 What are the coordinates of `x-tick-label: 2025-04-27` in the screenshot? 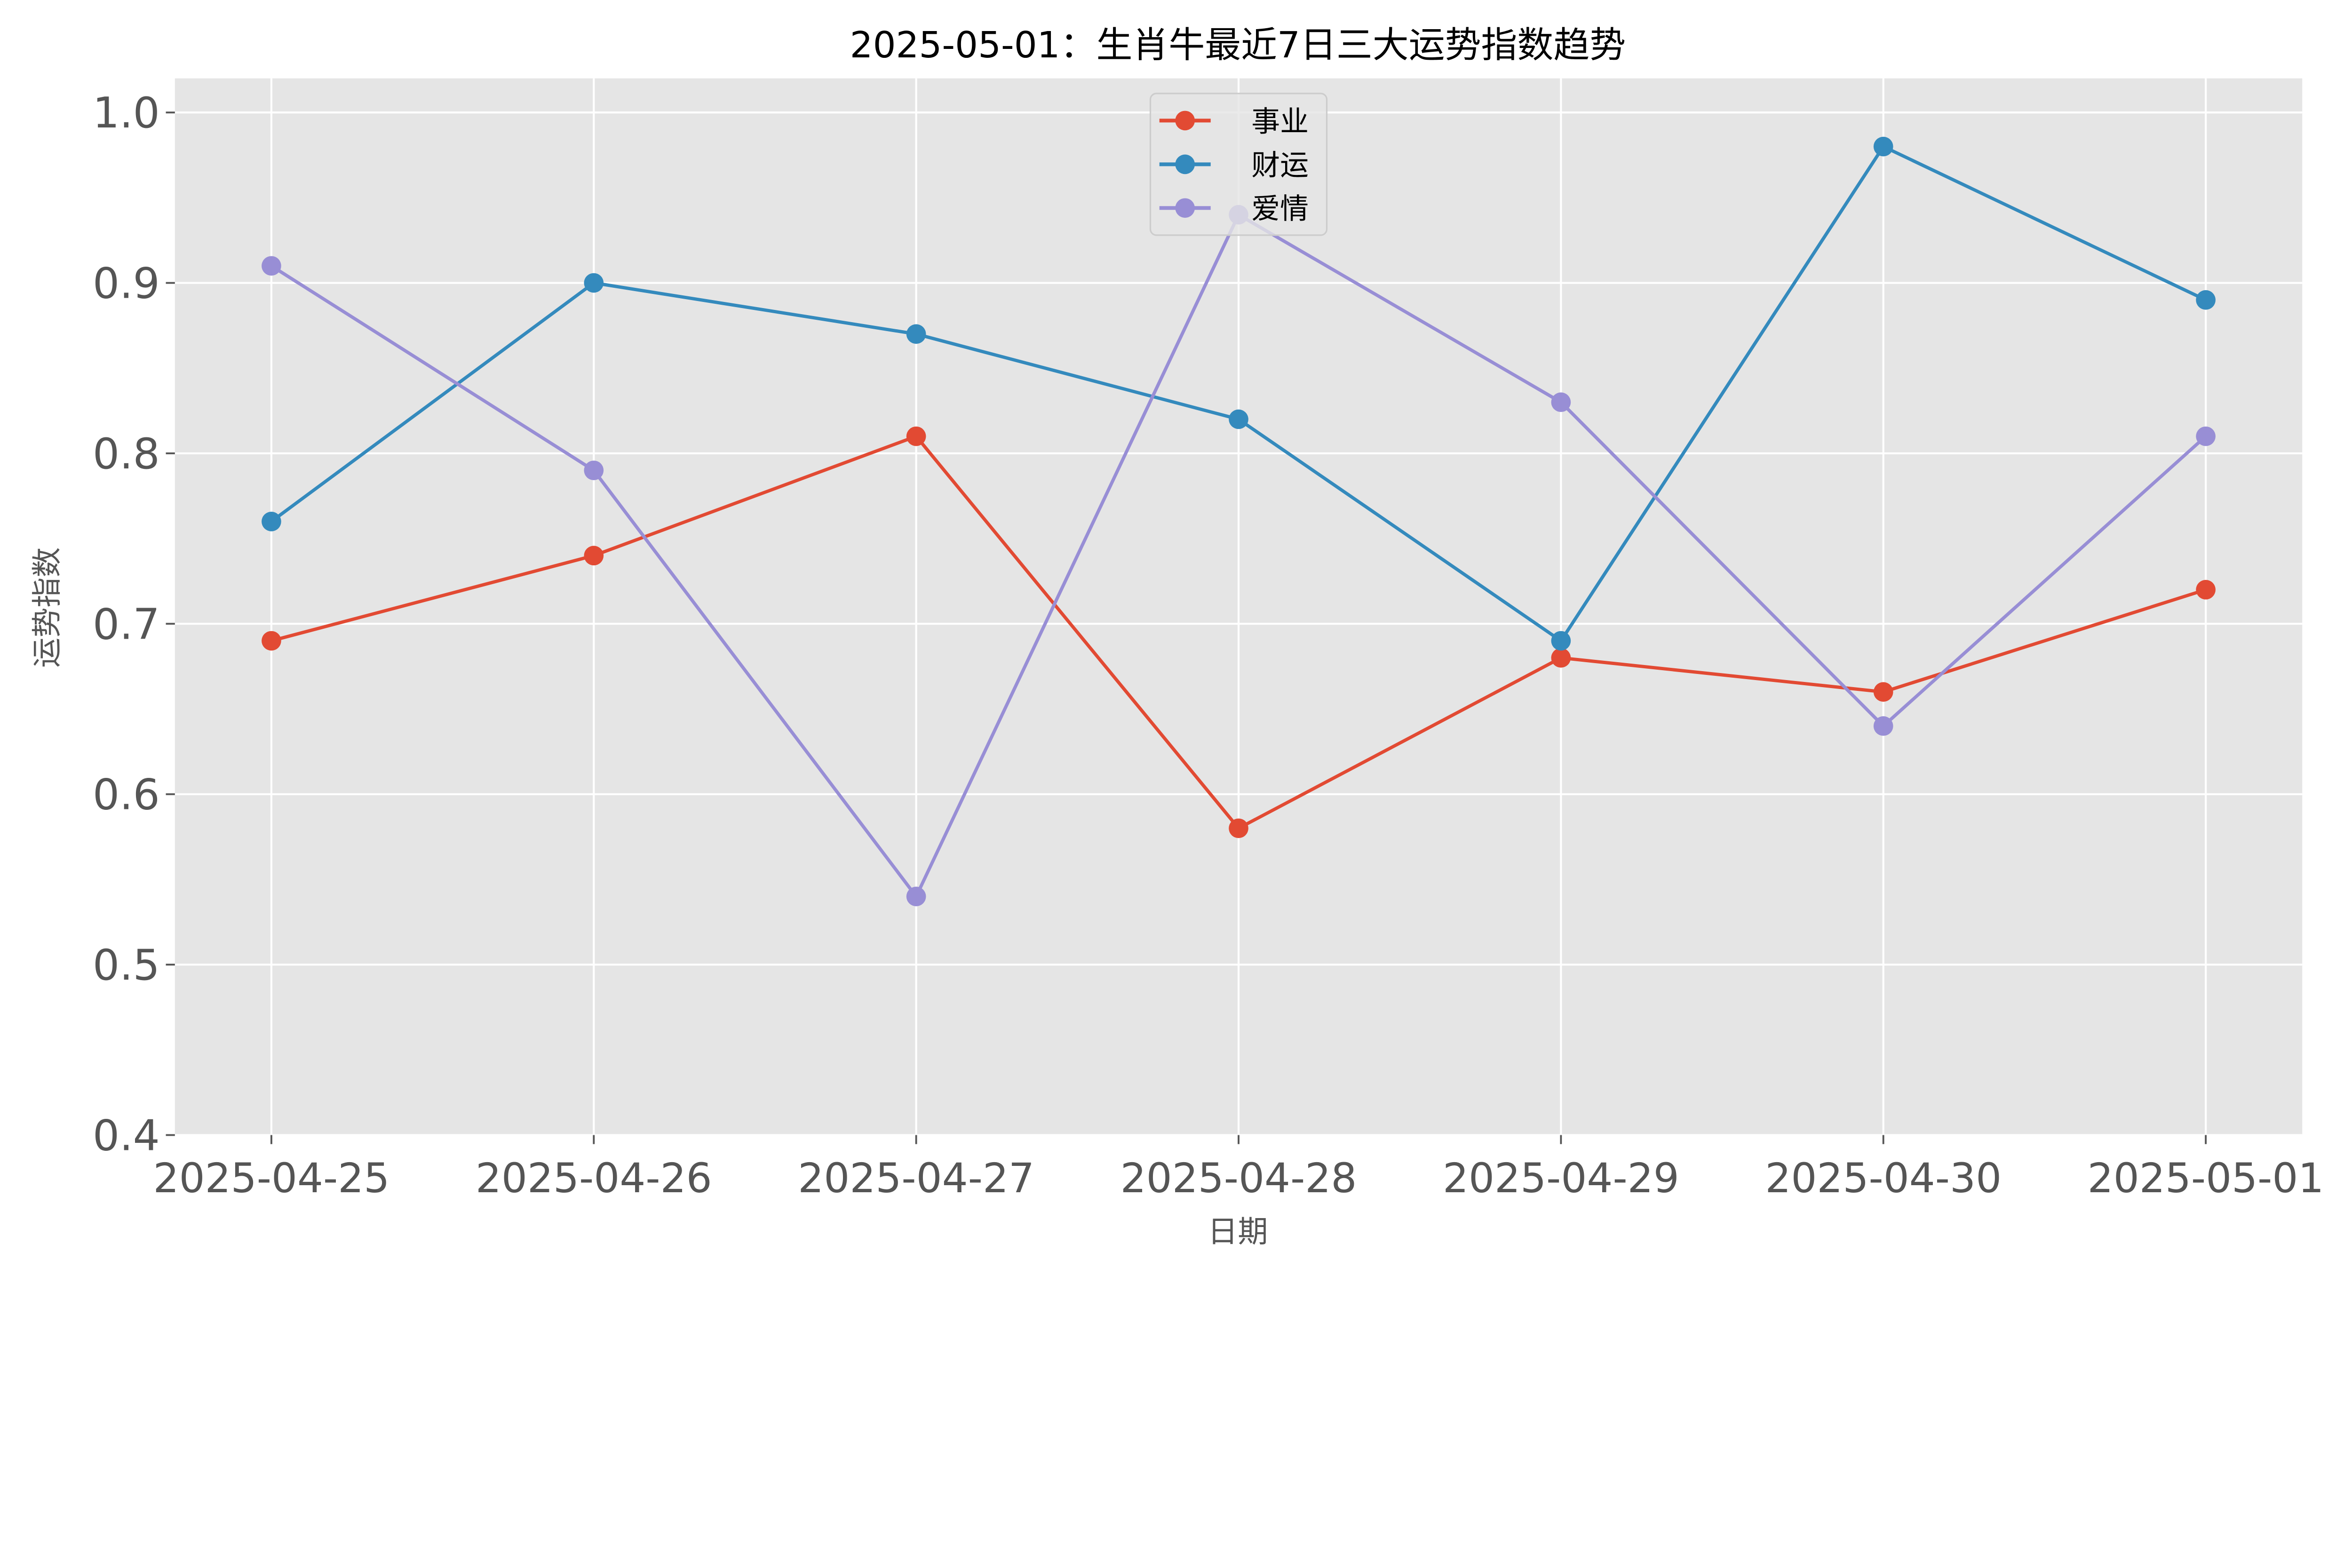 It's located at (916, 1178).